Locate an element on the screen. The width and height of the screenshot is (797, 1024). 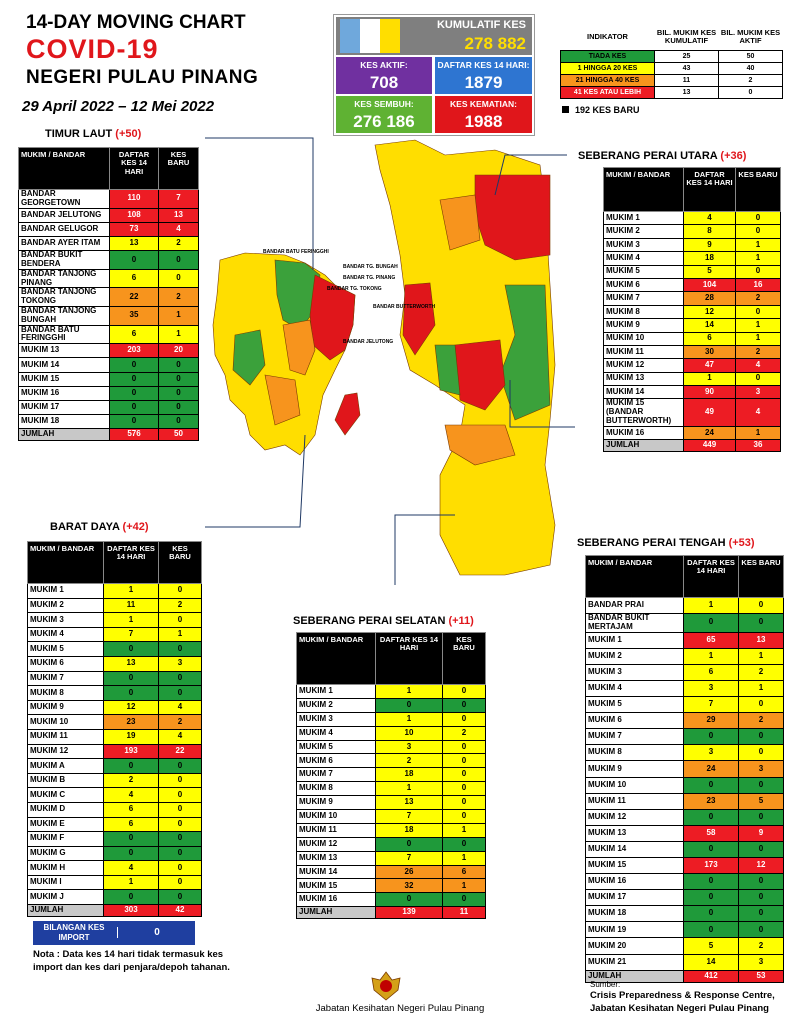
new-cases: 4 is located at coordinates (178, 229).